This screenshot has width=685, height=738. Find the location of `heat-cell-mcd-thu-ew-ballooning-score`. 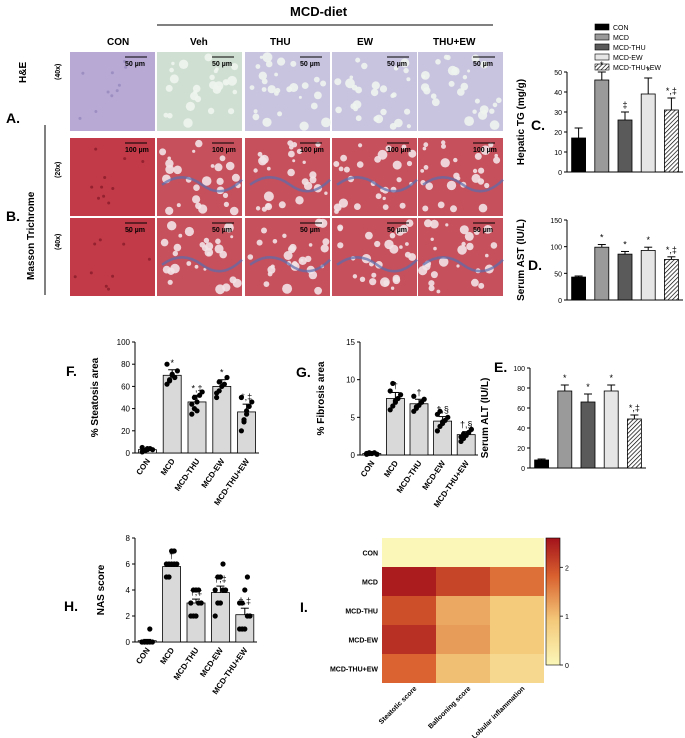

heat-cell-mcd-thu-ew-ballooning-score is located at coordinates (463, 668).